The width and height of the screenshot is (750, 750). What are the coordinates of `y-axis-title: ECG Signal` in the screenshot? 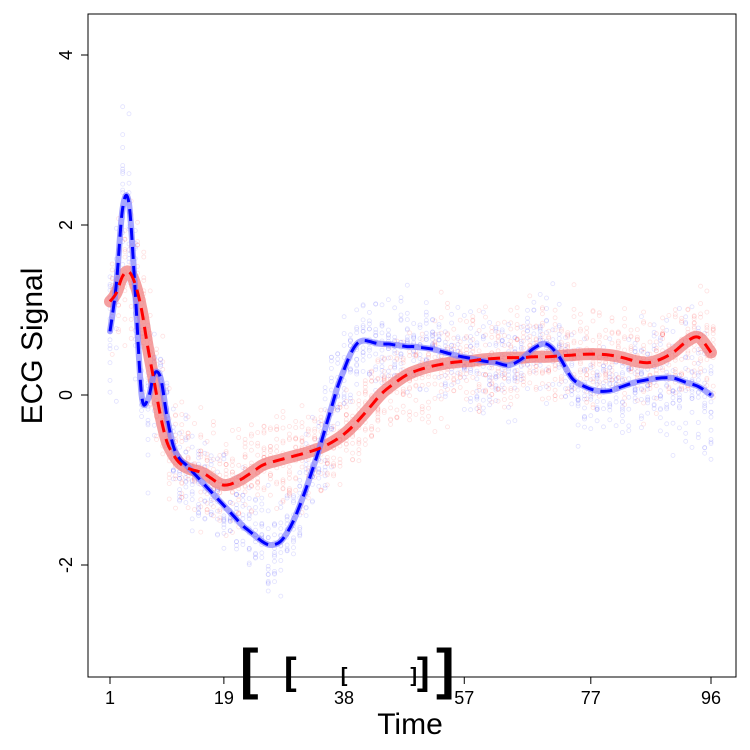 It's located at (32, 346).